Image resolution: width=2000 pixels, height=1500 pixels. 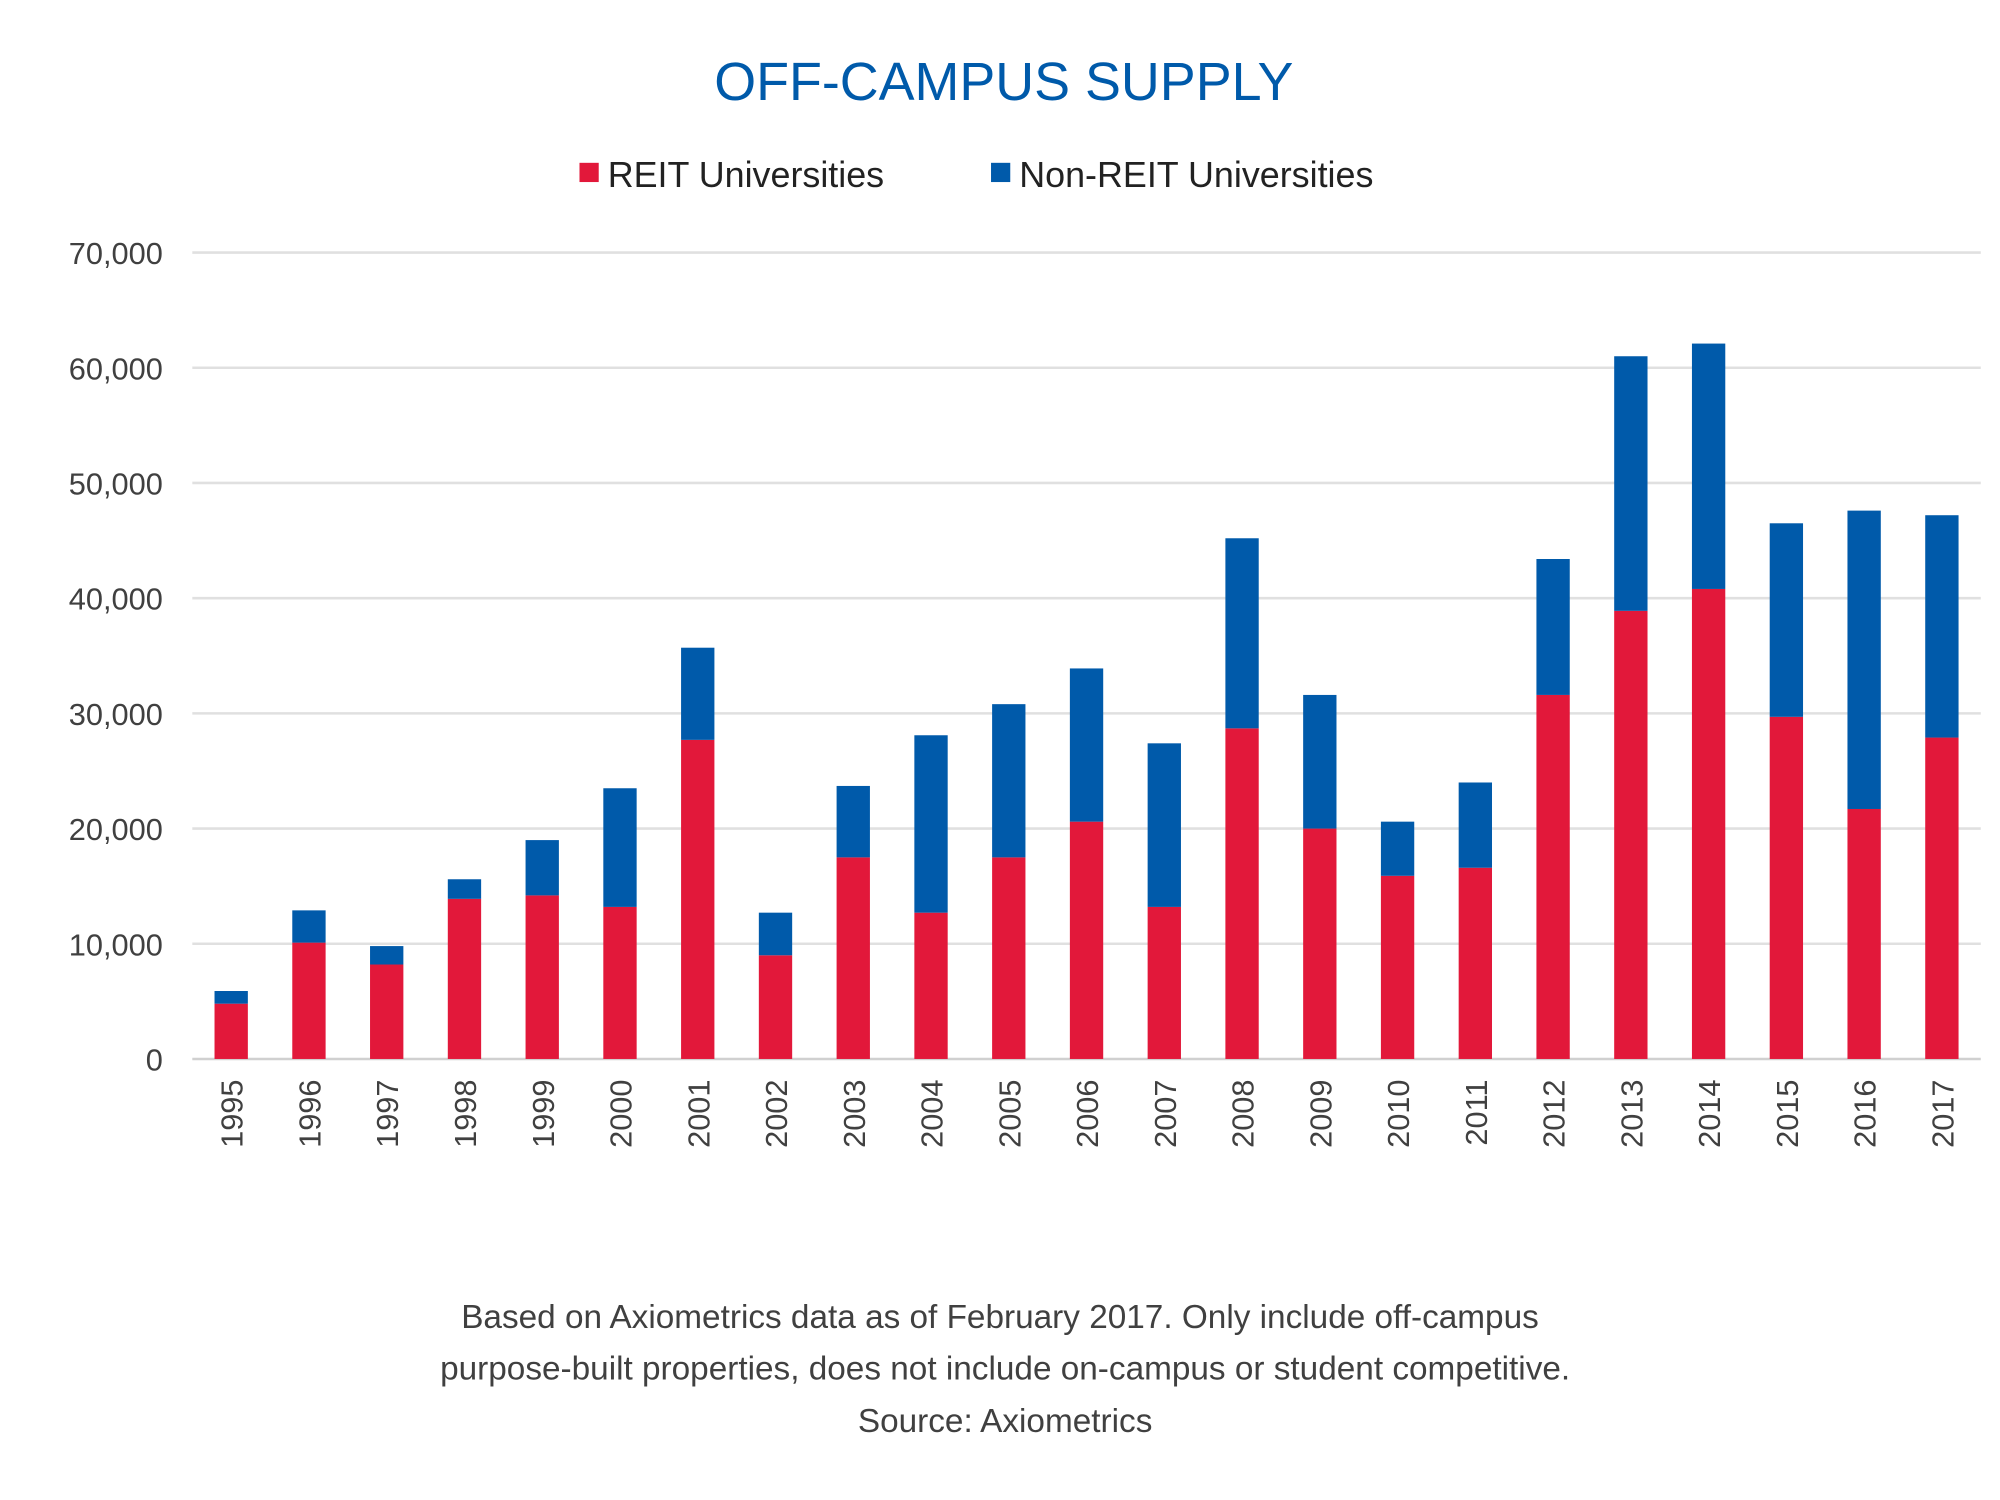 I want to click on x-tick-label: 2015, so click(x=1787, y=1113).